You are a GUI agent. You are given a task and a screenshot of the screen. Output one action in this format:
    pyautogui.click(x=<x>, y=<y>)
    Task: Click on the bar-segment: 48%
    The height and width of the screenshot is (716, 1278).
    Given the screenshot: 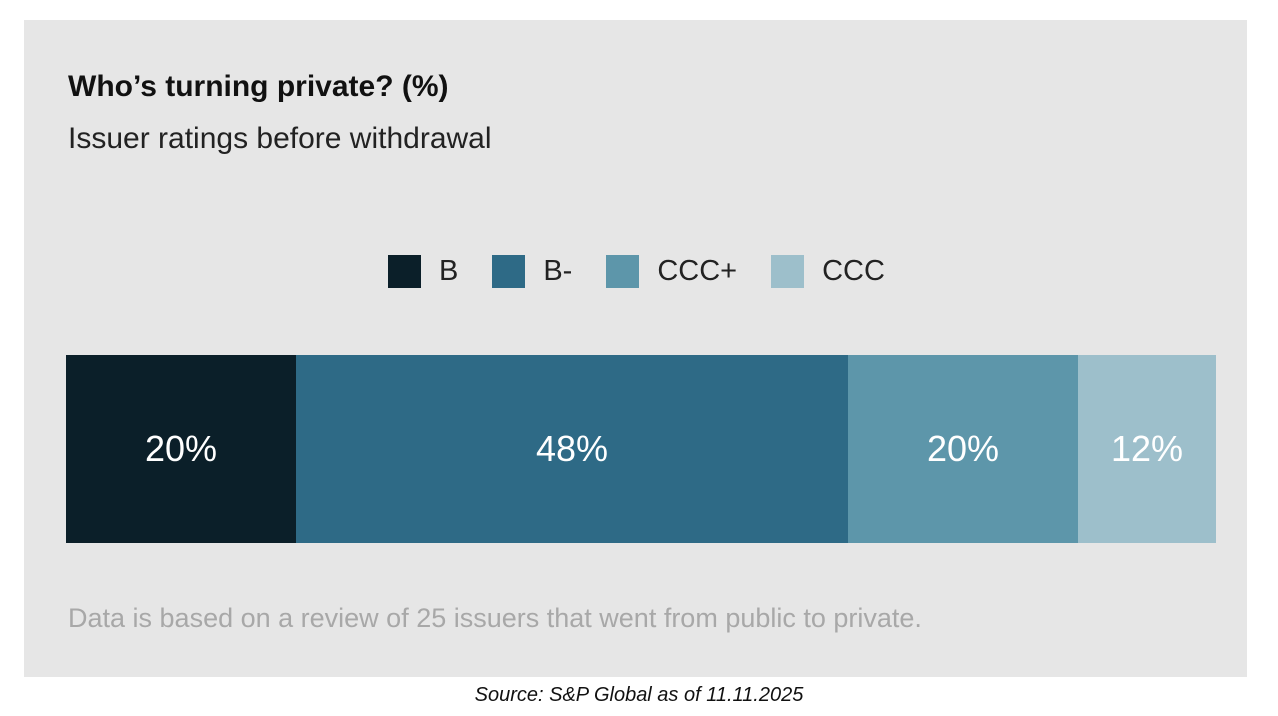 What is the action you would take?
    pyautogui.click(x=572, y=449)
    